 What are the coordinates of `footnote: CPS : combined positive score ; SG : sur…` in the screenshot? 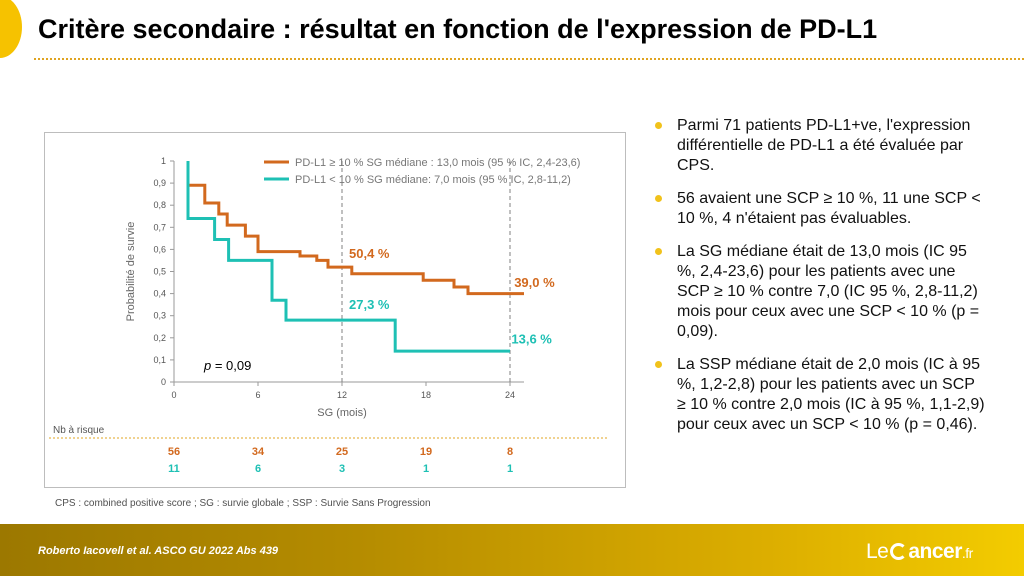 It's located at (243, 503).